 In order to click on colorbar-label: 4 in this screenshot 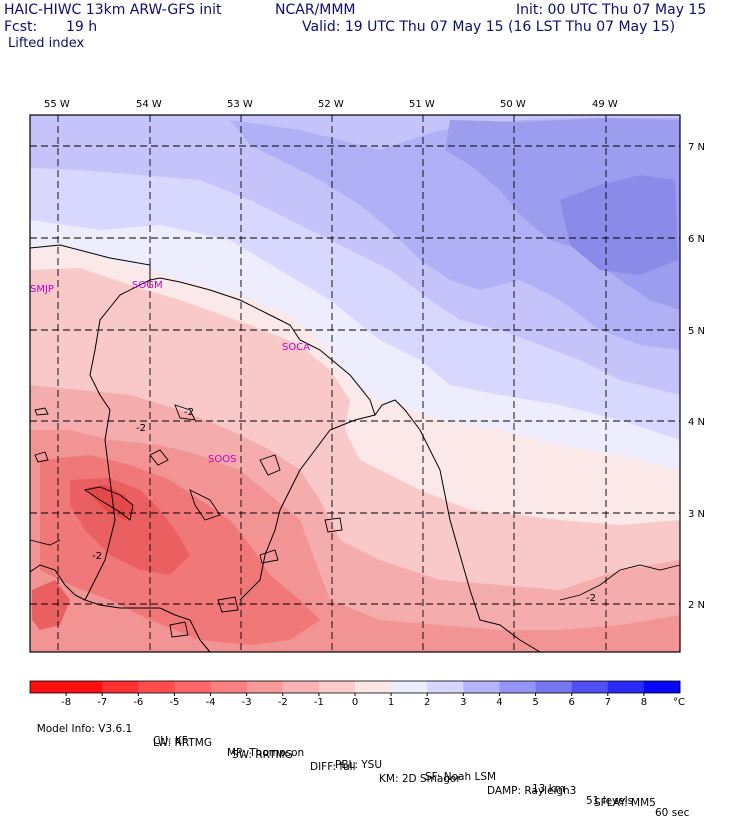, I will do `click(499, 702)`.